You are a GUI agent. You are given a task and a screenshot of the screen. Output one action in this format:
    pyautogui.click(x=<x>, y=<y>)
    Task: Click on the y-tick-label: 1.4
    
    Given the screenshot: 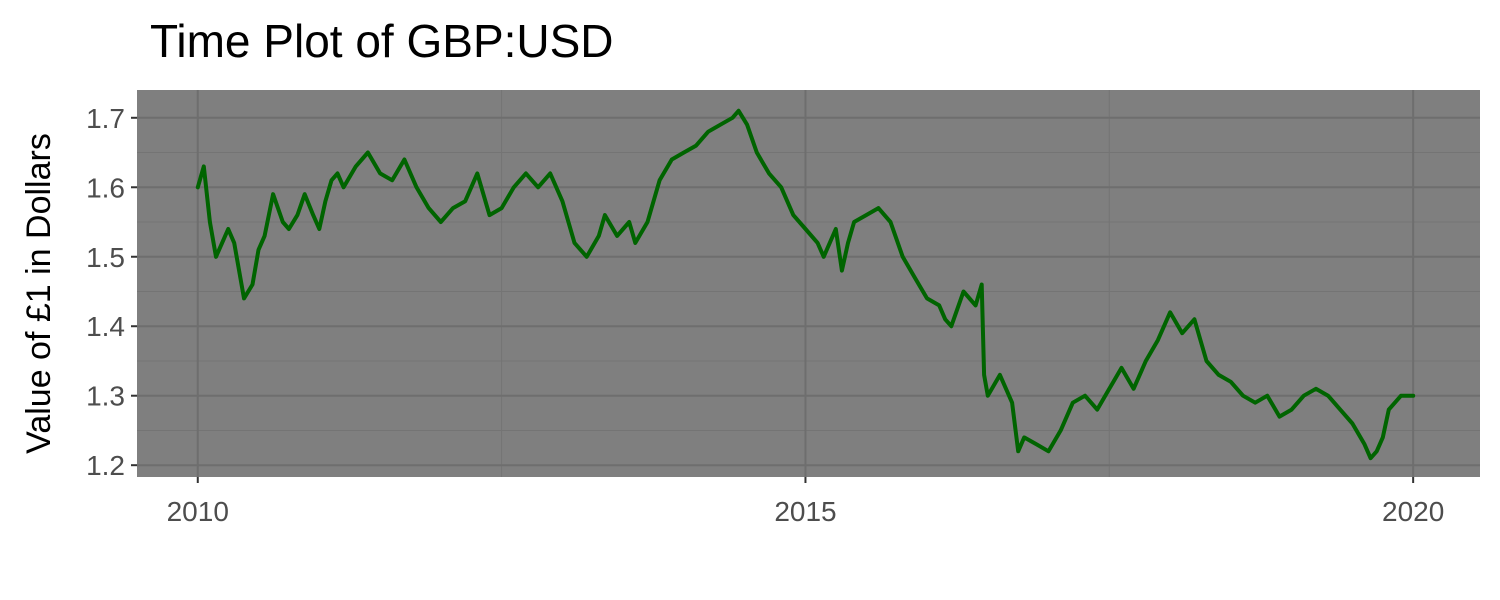 What is the action you would take?
    pyautogui.click(x=105, y=326)
    